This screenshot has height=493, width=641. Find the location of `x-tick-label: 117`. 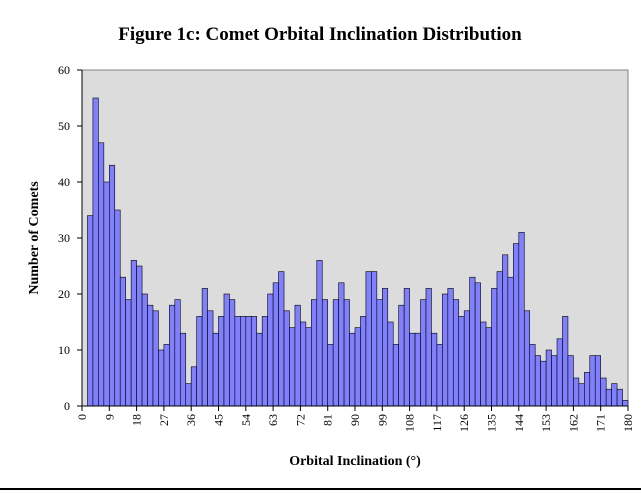

x-tick-label: 117 is located at coordinates (437, 423).